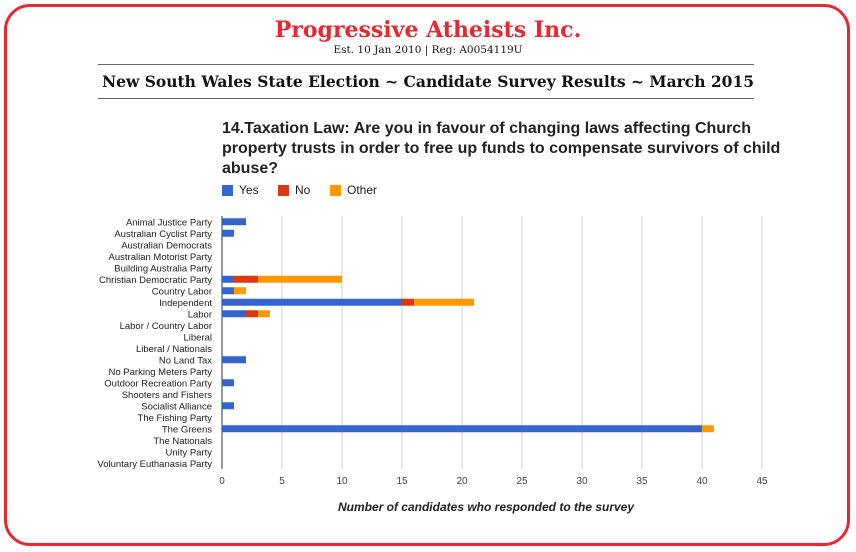 The width and height of the screenshot is (856, 552). Describe the element at coordinates (166, 245) in the screenshot. I see `category-label-australian-democrats: Australian Democrats` at that location.